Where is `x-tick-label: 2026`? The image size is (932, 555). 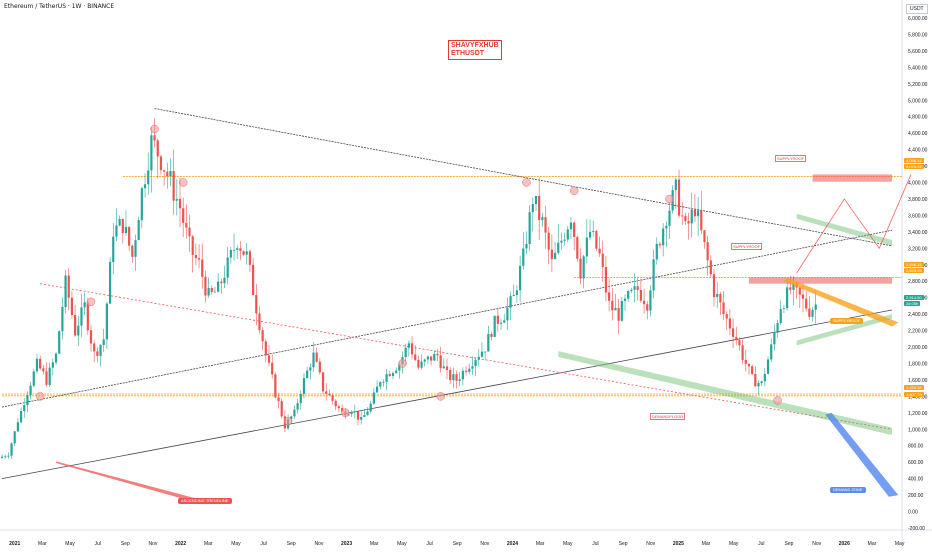
x-tick-label: 2026 is located at coordinates (844, 544).